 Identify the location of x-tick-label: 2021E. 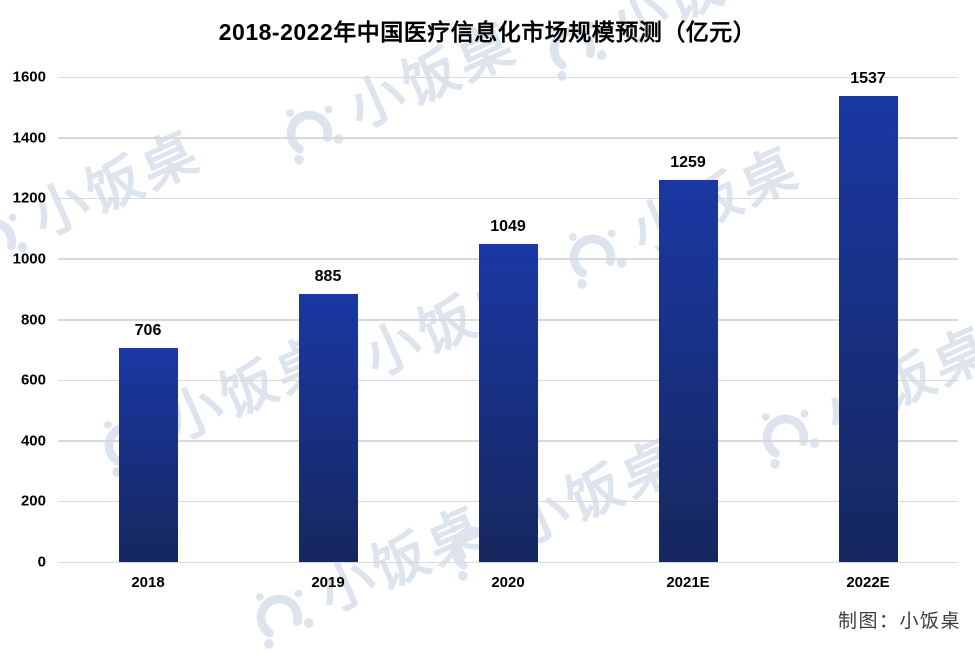
(688, 582).